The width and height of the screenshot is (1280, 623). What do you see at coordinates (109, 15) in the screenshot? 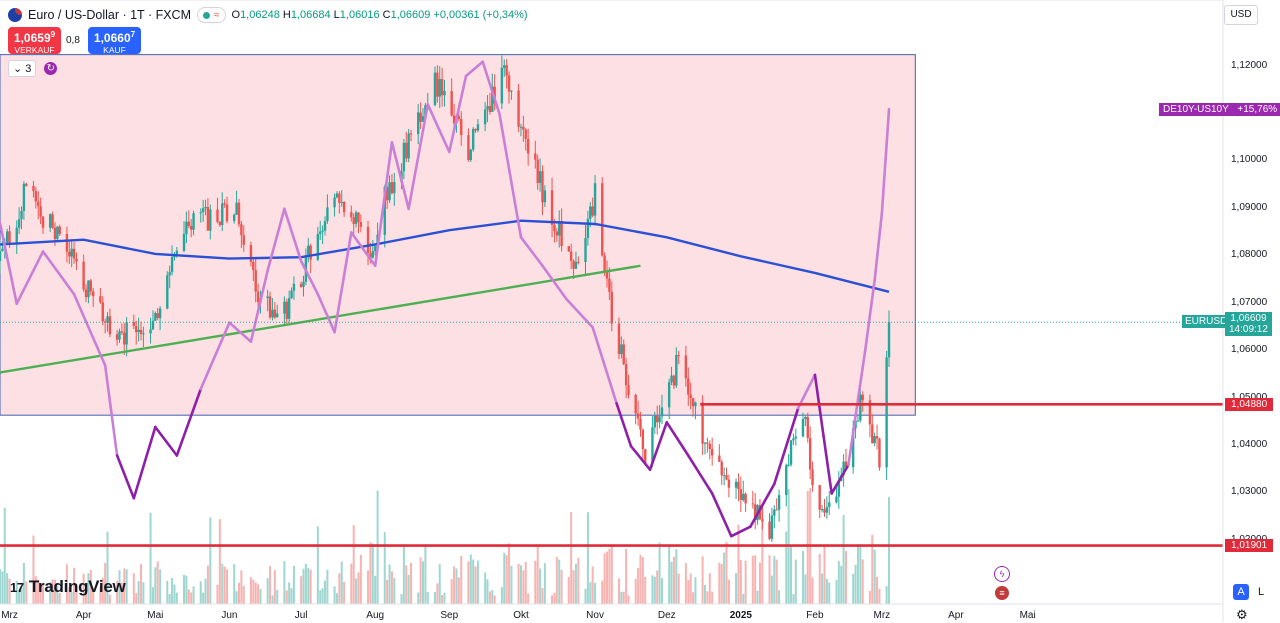
I see `symbol-title: Euro / US-Dollar · 1T · FXCM` at bounding box center [109, 15].